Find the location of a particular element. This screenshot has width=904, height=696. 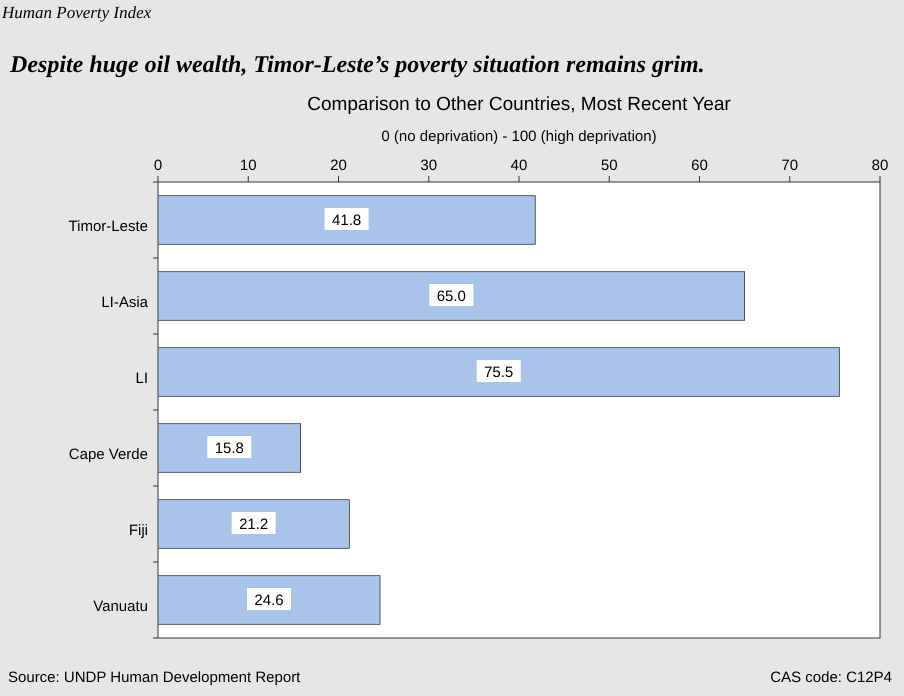

x-tick-label: 50 is located at coordinates (609, 165).